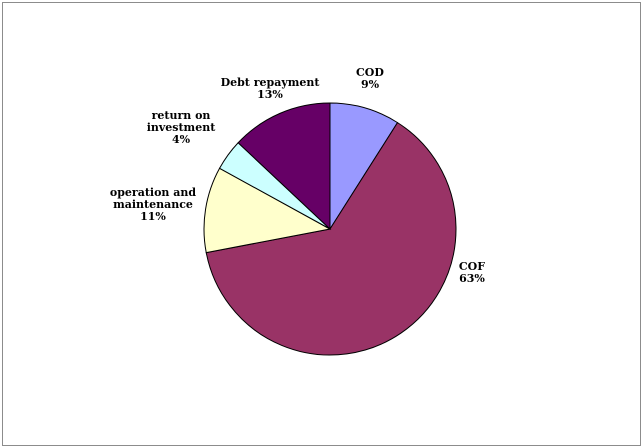  I want to click on pie-label-return-on-investment: return on investment 4%, so click(181, 127).